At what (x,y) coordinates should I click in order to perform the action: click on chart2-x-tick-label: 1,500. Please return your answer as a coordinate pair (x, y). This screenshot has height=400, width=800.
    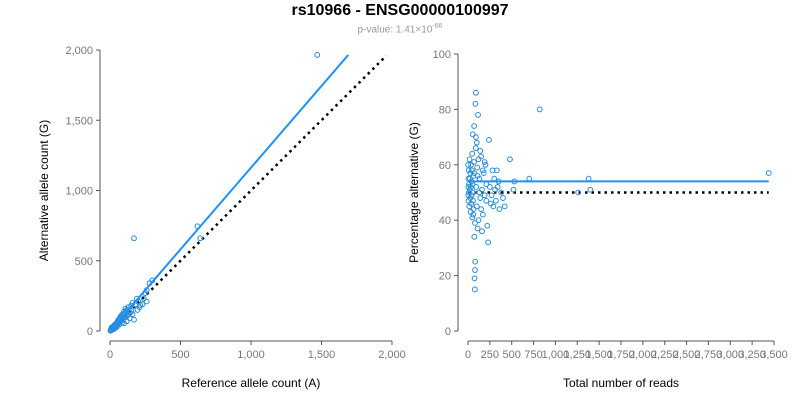
    Looking at the image, I should click on (599, 355).